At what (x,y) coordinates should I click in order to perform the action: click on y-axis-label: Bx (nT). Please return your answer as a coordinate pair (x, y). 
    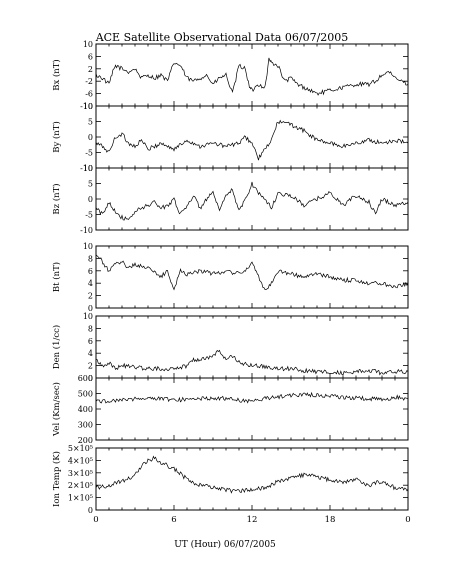
    Looking at the image, I should click on (56, 75).